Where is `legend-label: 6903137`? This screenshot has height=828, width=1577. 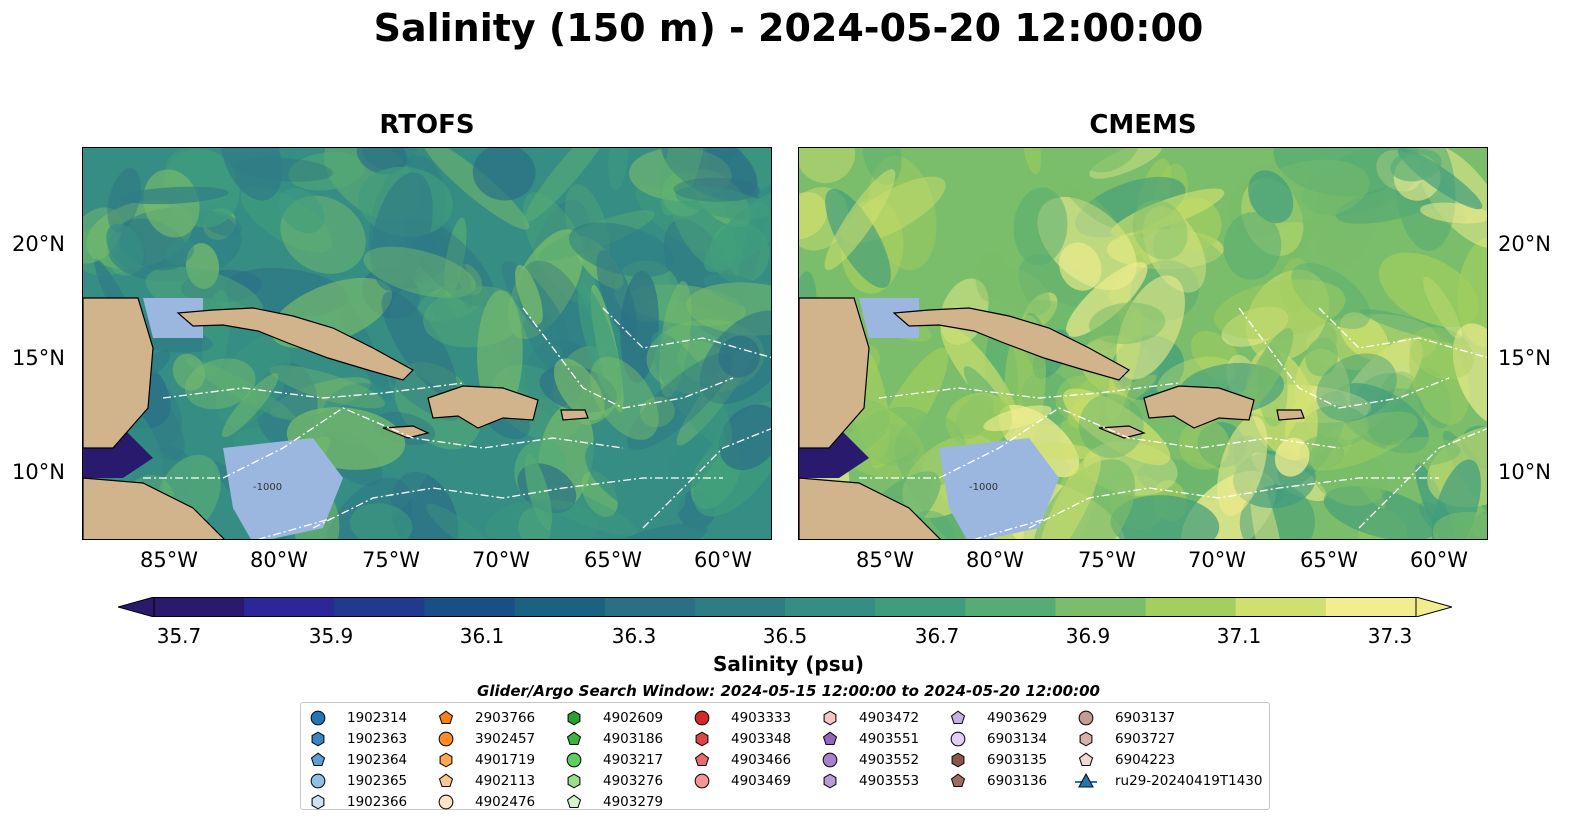
legend-label: 6903137 is located at coordinates (1145, 717).